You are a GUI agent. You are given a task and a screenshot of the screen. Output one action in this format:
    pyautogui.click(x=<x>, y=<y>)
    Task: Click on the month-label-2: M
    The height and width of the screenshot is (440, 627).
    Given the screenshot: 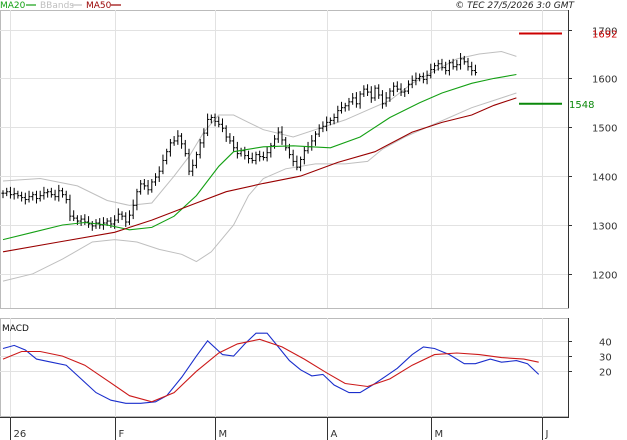 What is the action you would take?
    pyautogui.click(x=223, y=434)
    